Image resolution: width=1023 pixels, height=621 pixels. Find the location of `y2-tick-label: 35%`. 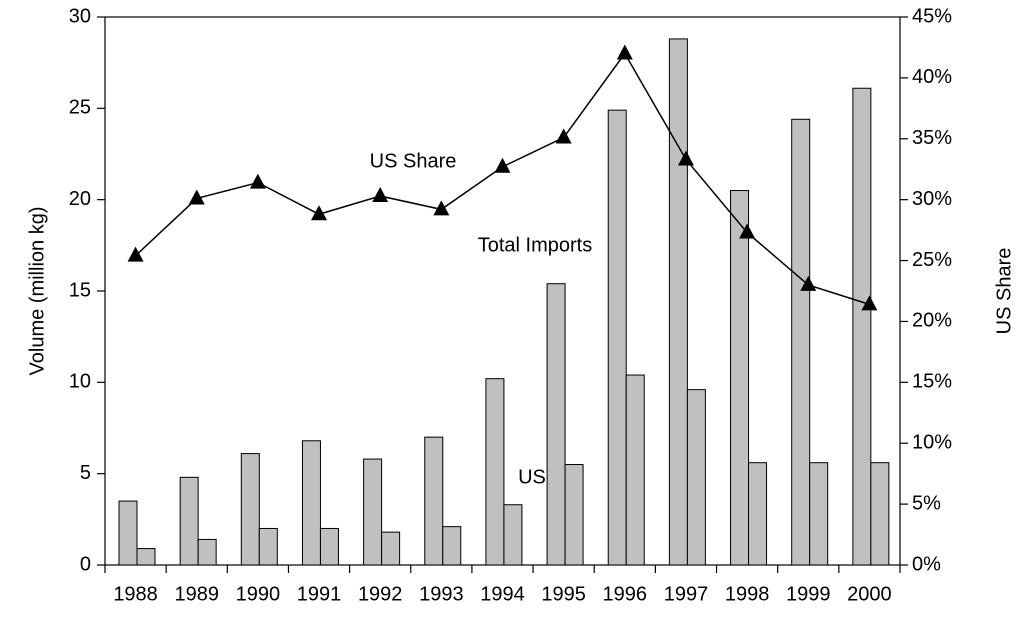

y2-tick-label: 35% is located at coordinates (932, 138).